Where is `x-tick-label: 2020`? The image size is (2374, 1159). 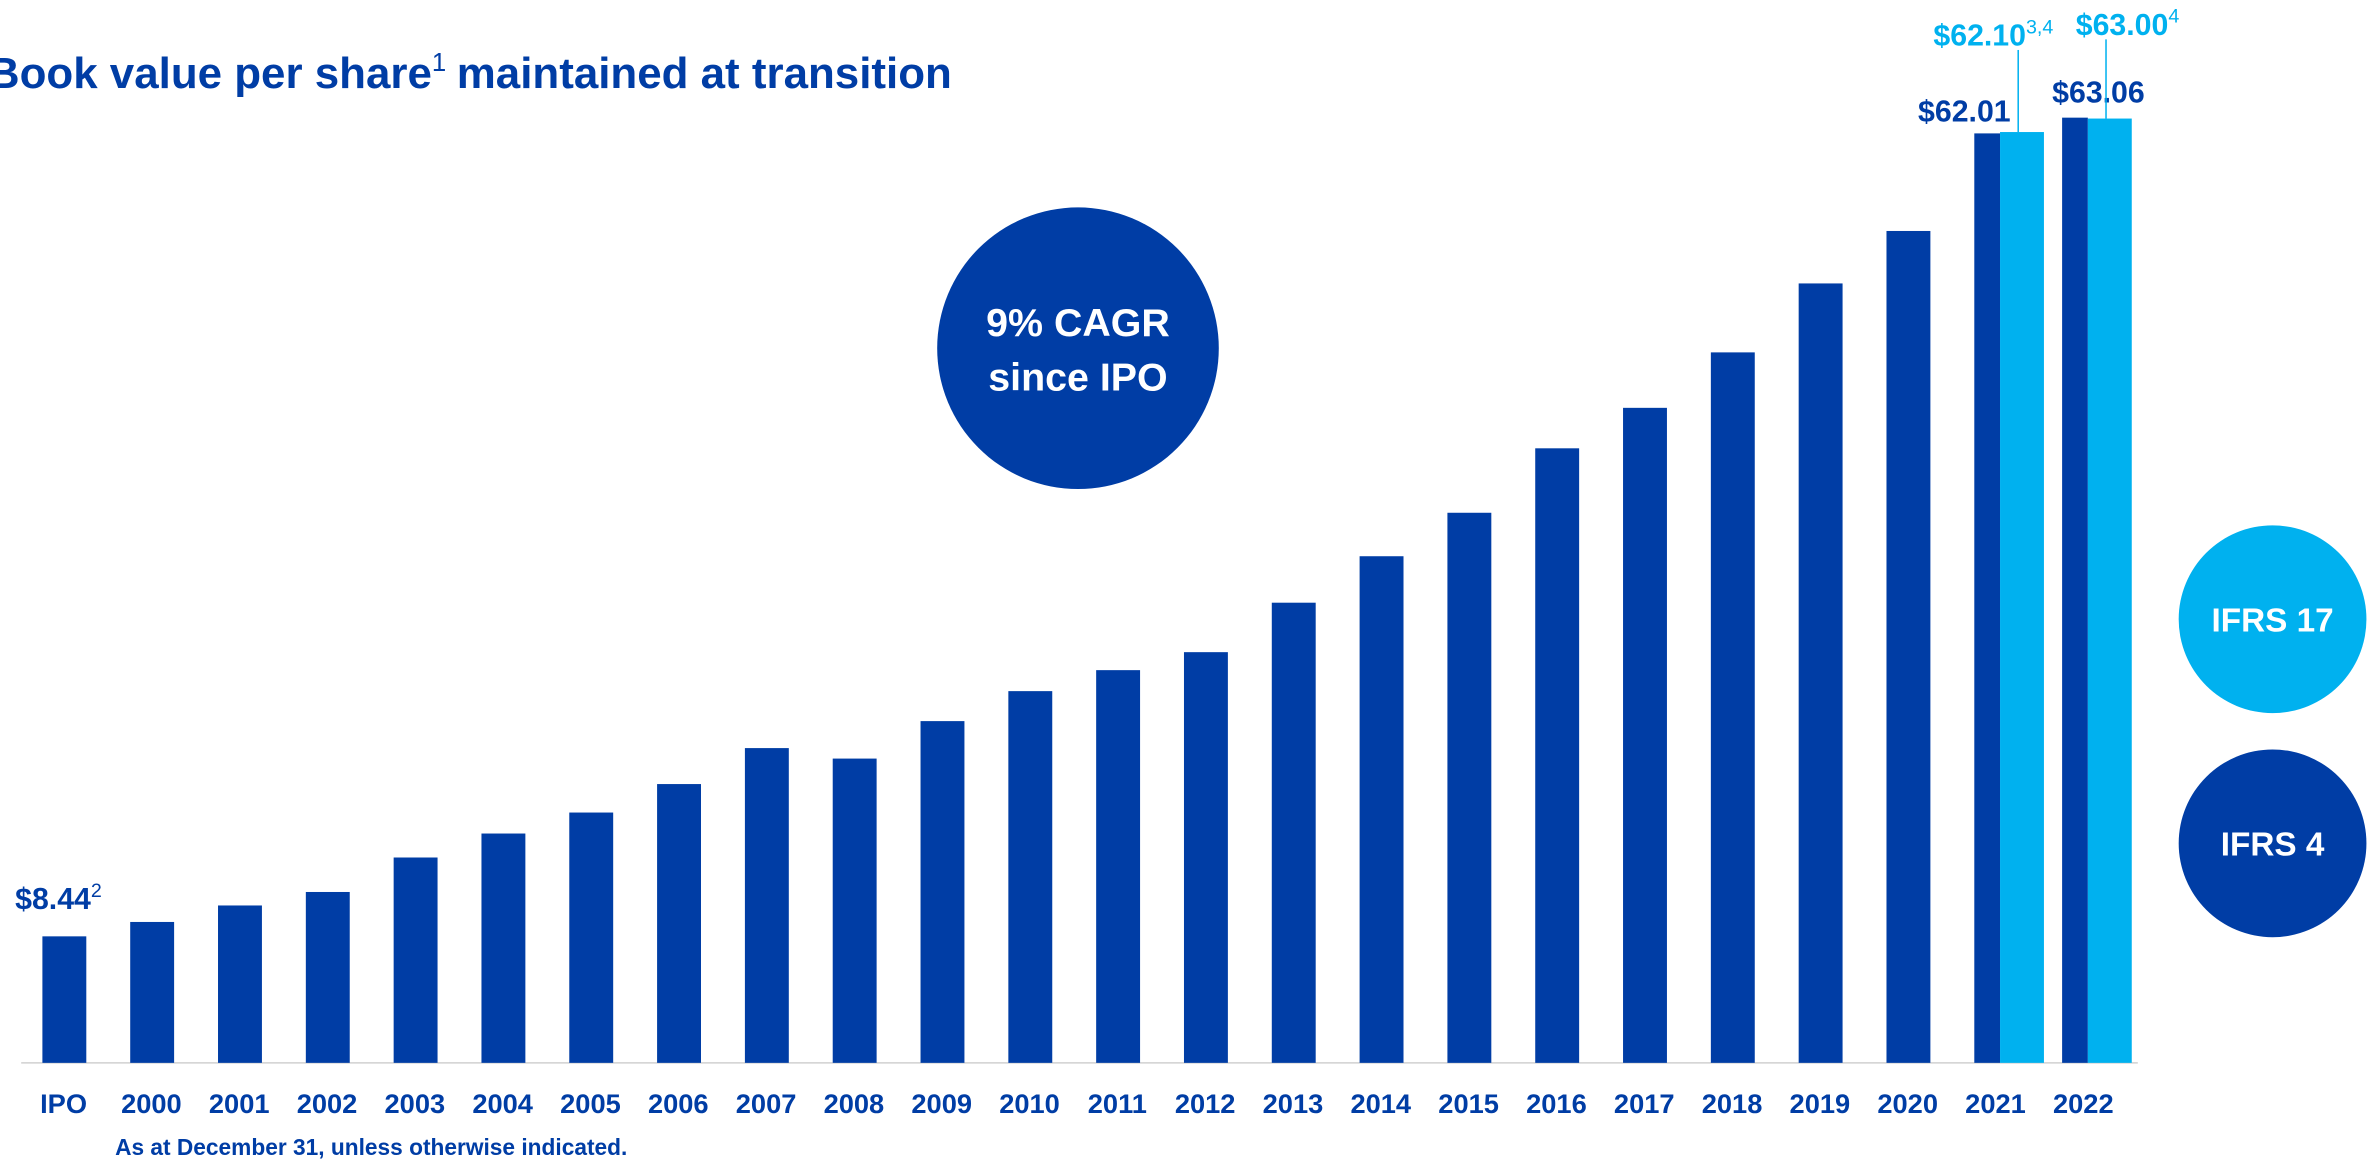
x-tick-label: 2020 is located at coordinates (1907, 1103).